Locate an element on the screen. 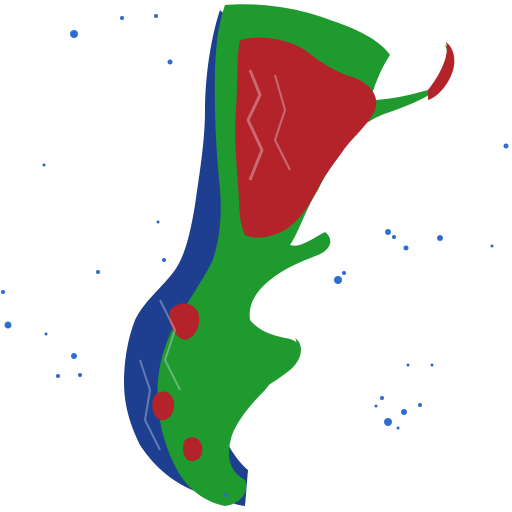 The height and width of the screenshot is (512, 512). red-region is located at coordinates (306, 137).